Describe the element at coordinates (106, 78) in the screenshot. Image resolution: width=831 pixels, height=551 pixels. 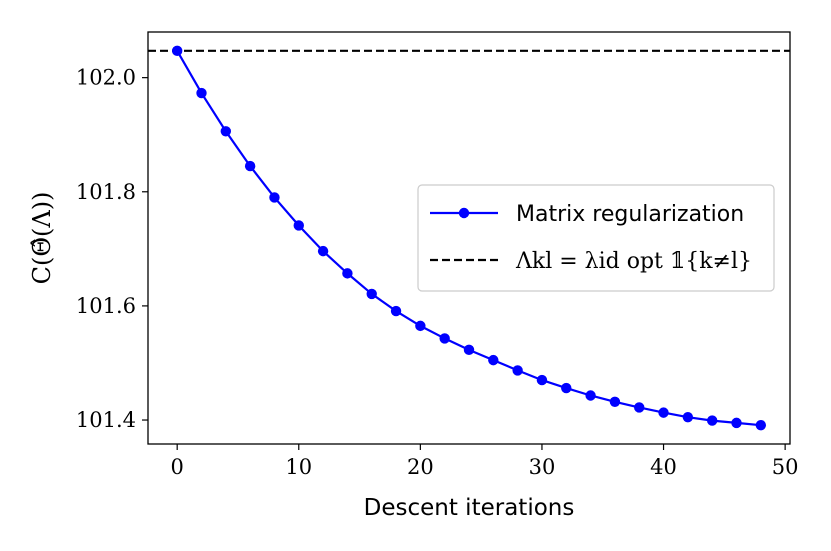
I see `y-tick-label: 102.0` at that location.